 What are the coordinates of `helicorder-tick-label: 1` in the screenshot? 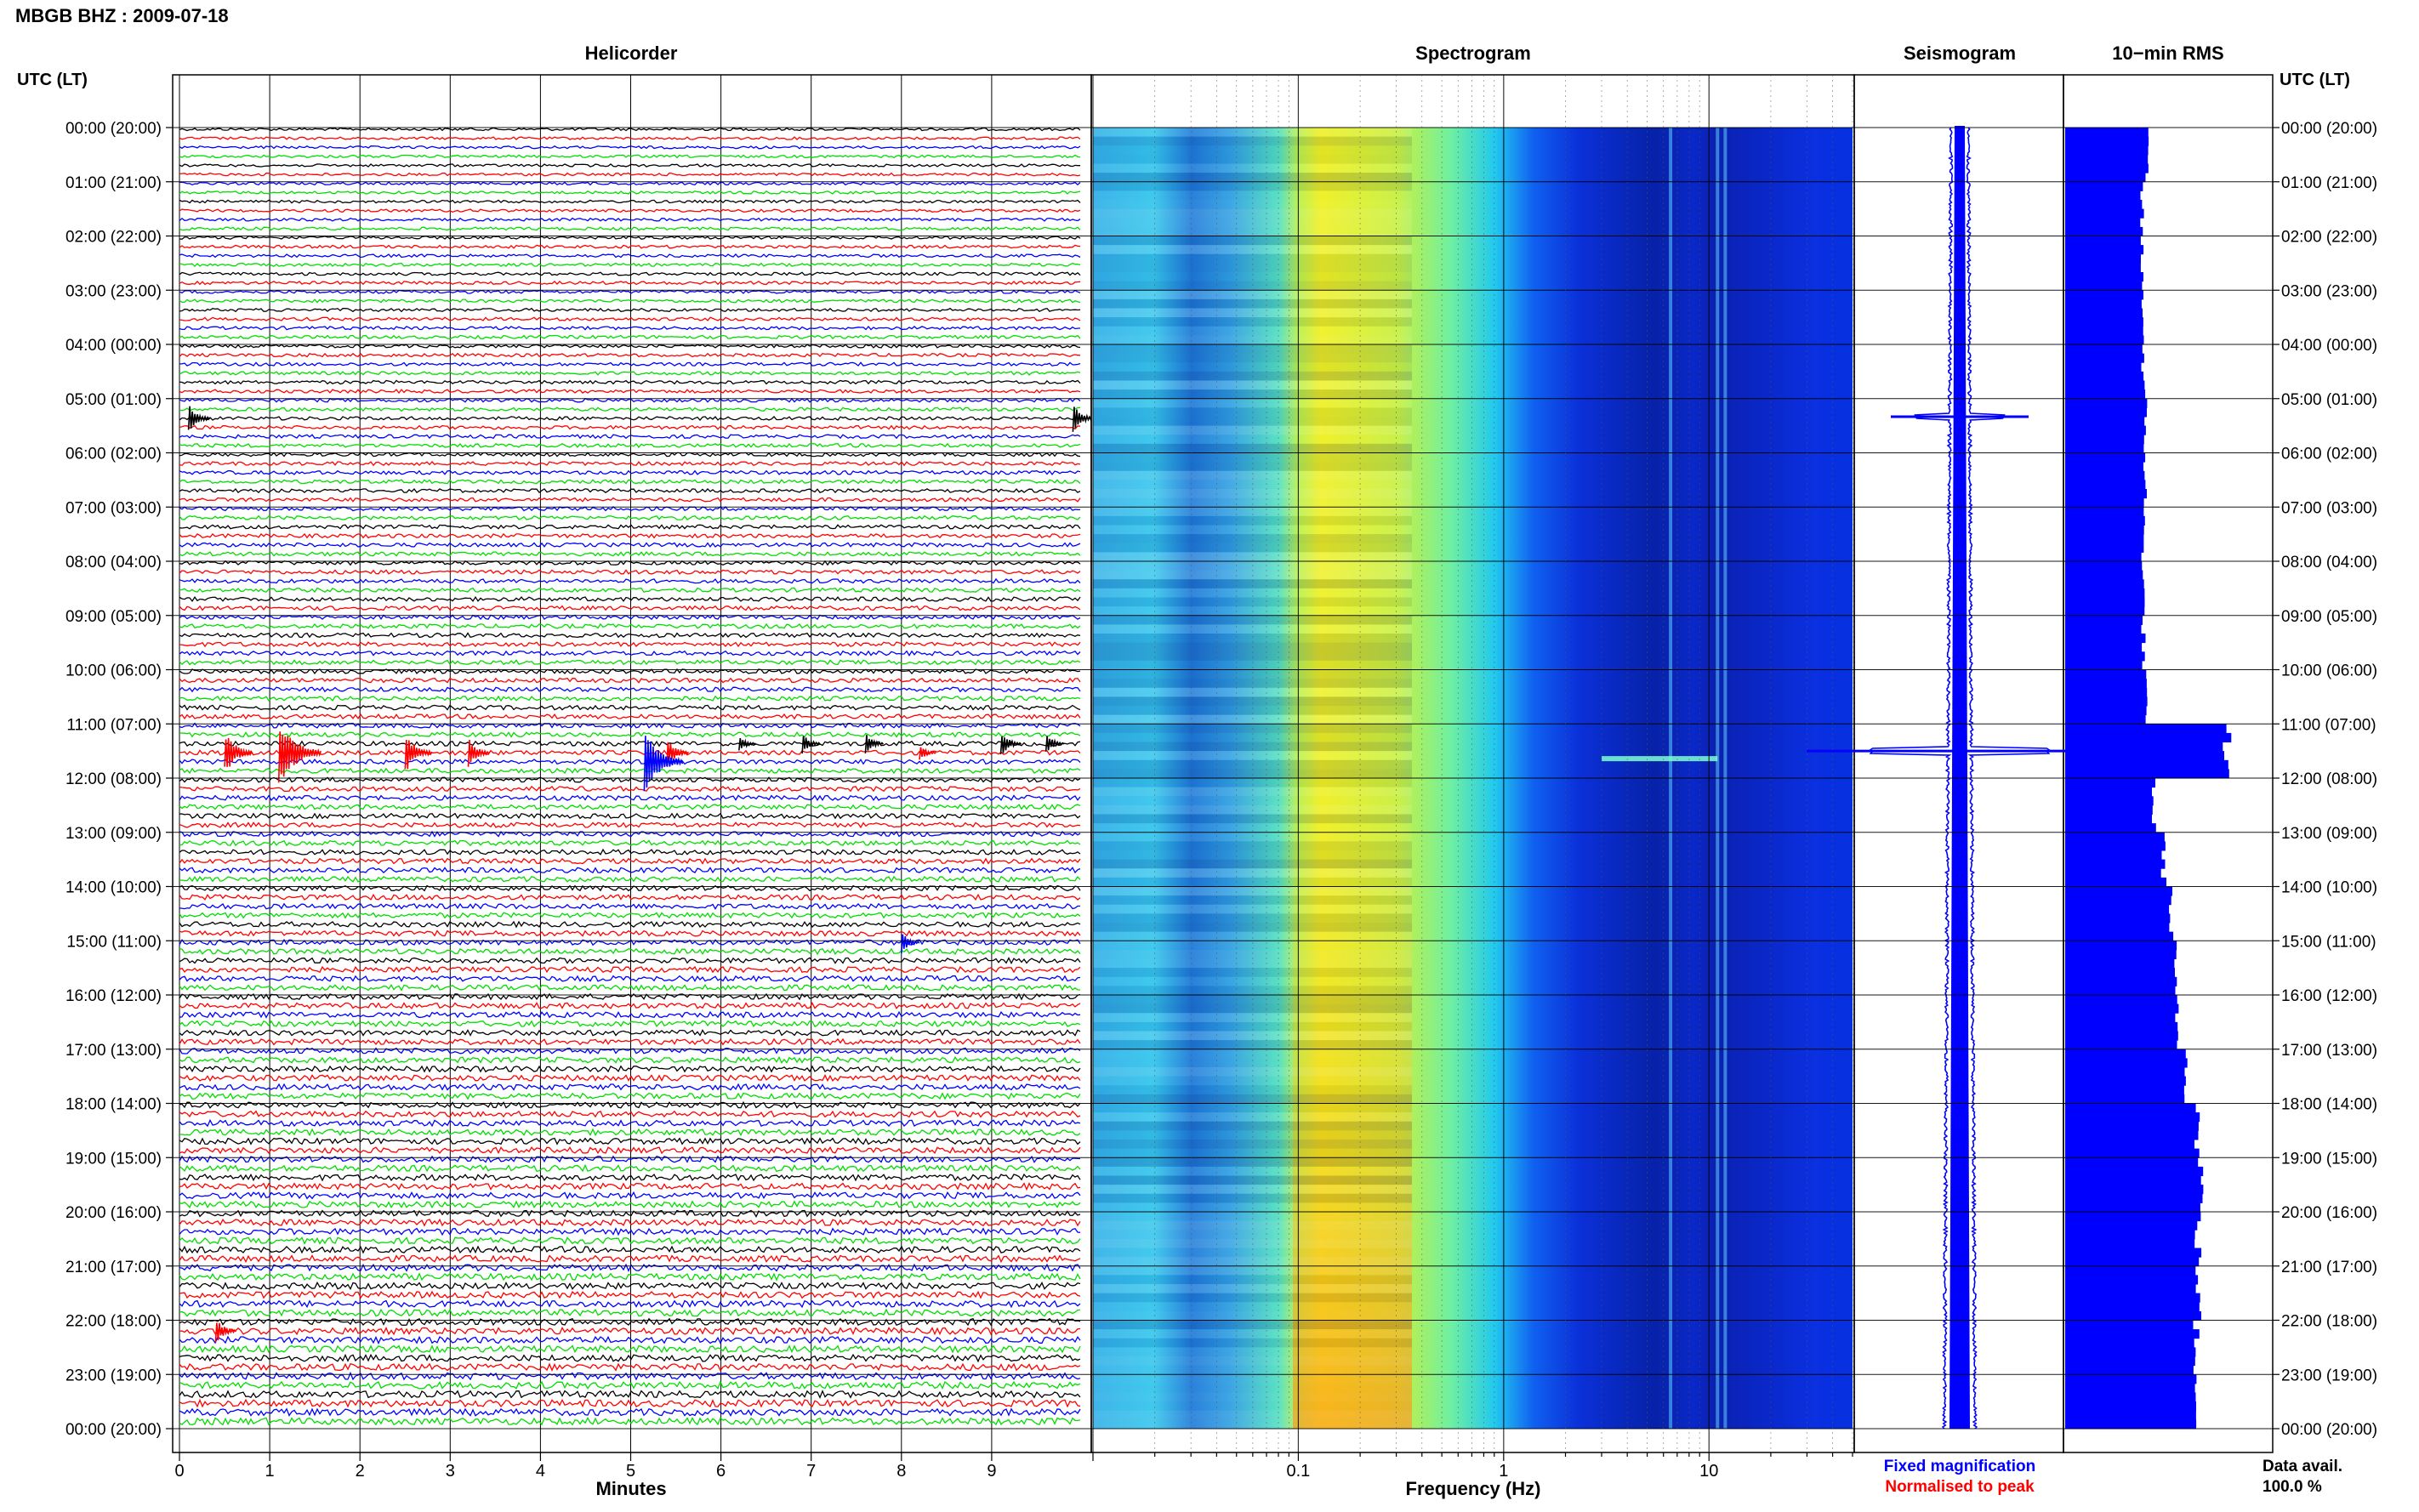 It's located at (270, 1471).